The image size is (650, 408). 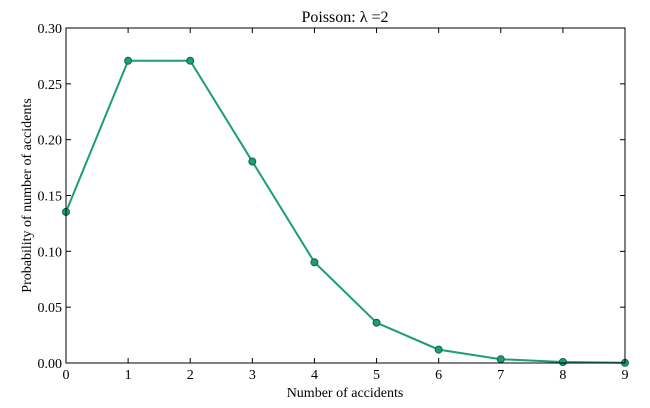 I want to click on x-tick-label: 3, so click(x=252, y=375).